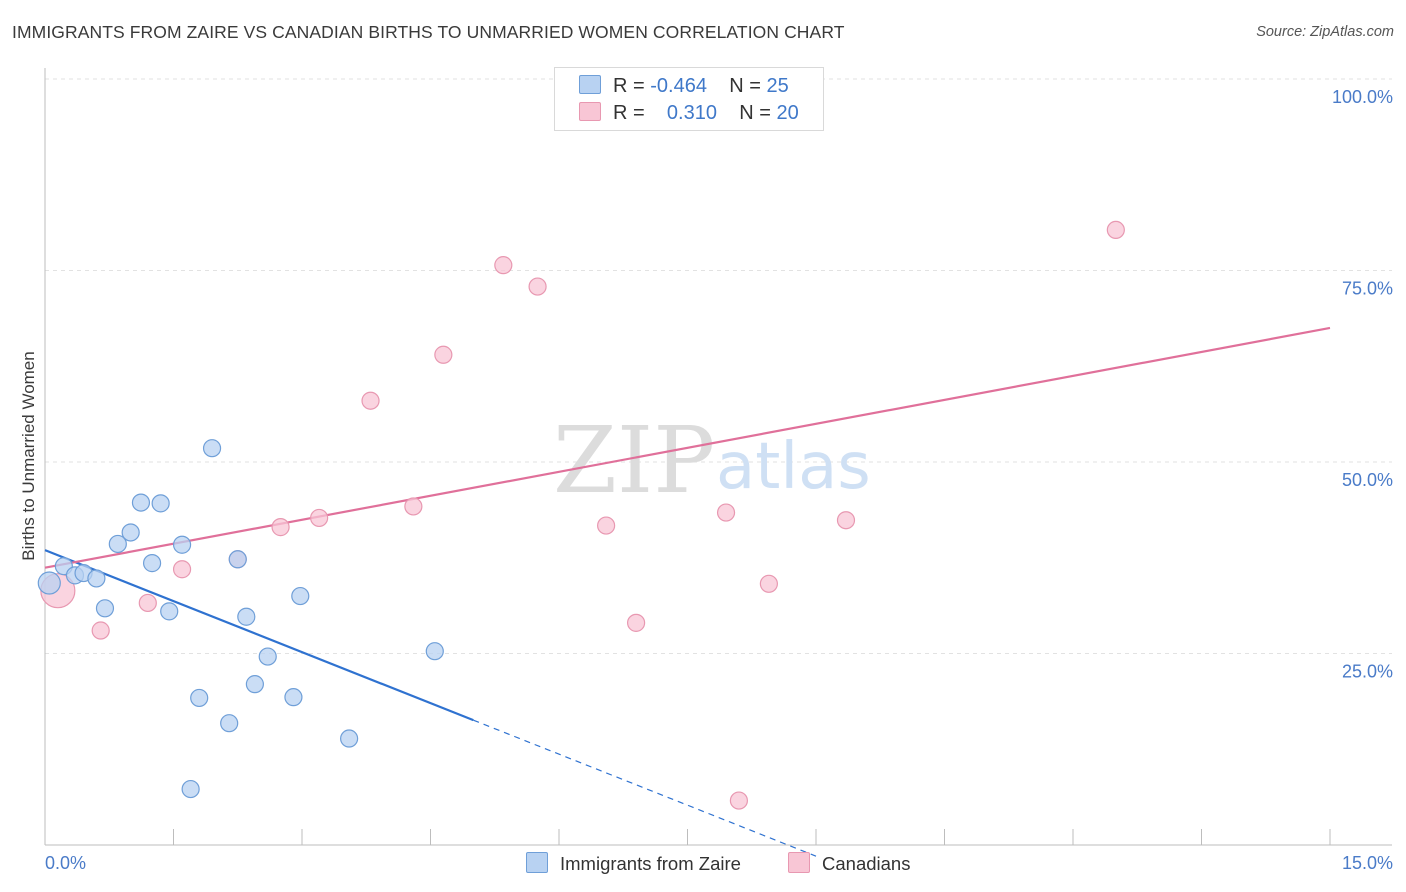 The width and height of the screenshot is (1406, 892). I want to click on legend-label-zaire: Immigrants from Zaire, so click(650, 863).